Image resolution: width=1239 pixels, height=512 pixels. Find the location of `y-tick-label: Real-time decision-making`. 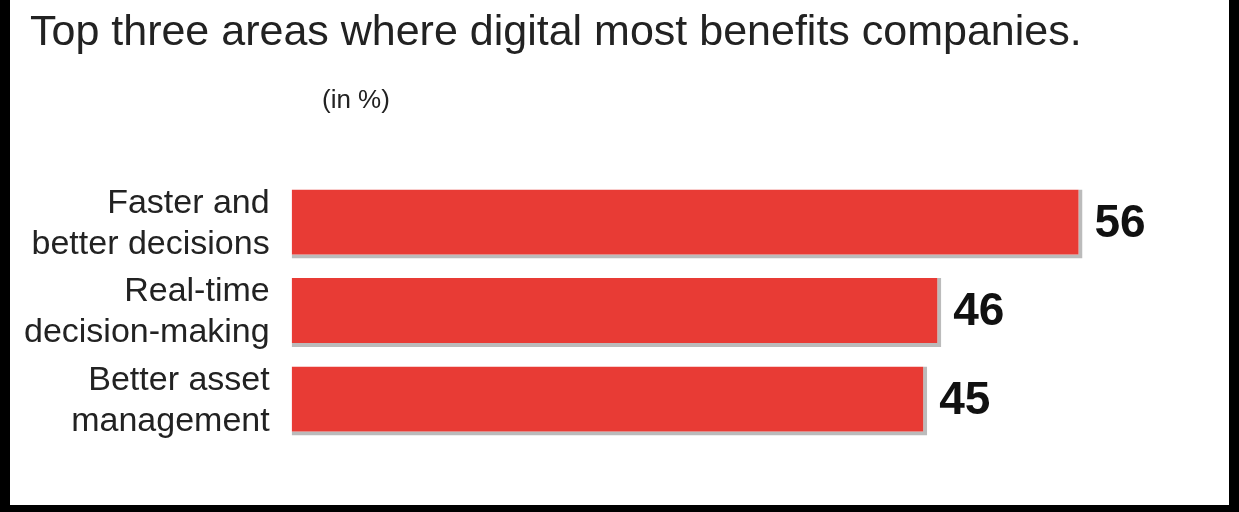

y-tick-label: Real-time decision-making is located at coordinates (147, 310).